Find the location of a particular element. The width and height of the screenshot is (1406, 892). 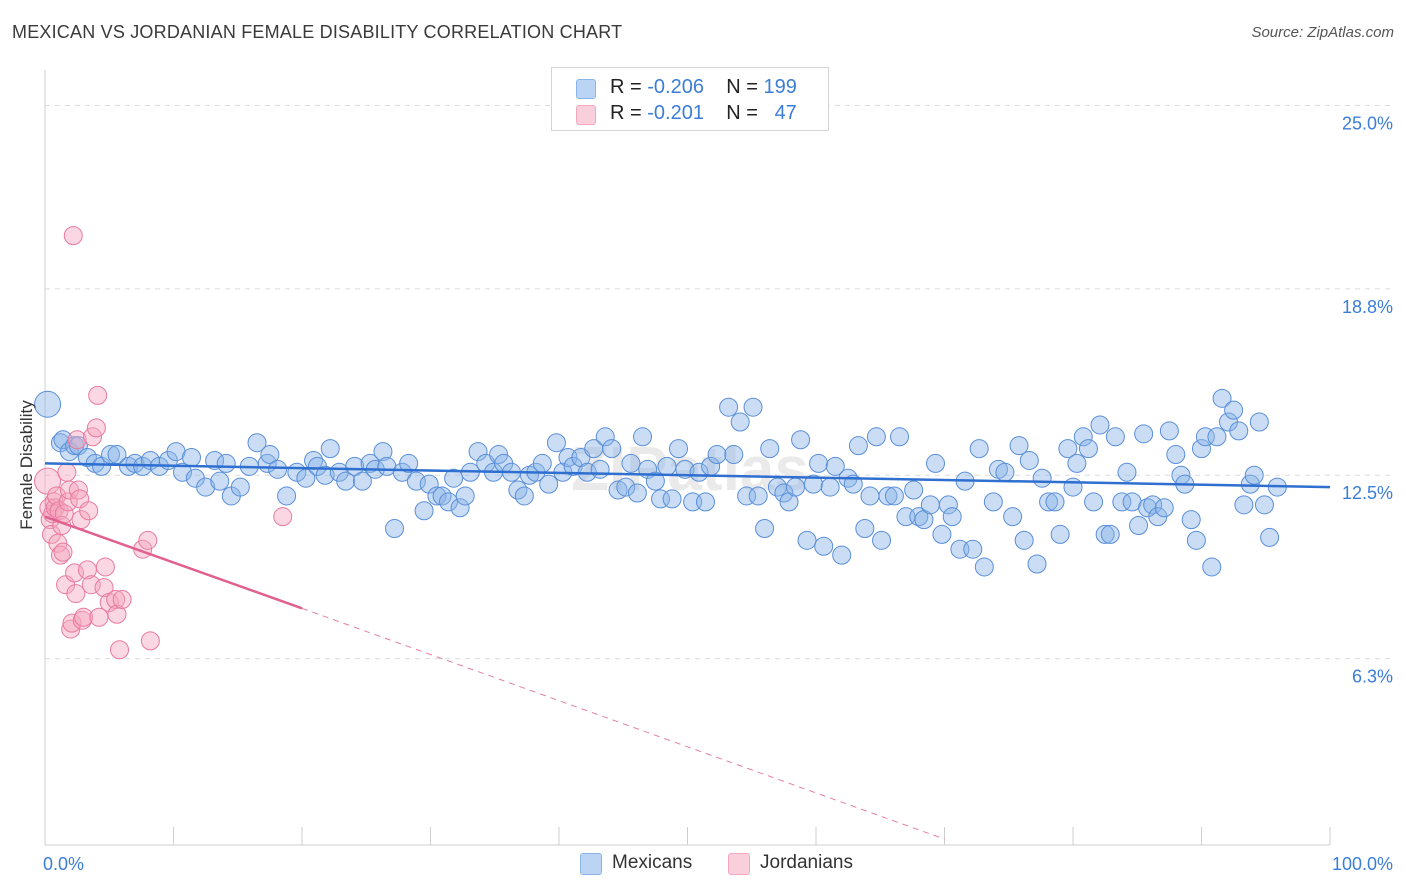

y-tick-label-2: 18.8% is located at coordinates (1367, 307).